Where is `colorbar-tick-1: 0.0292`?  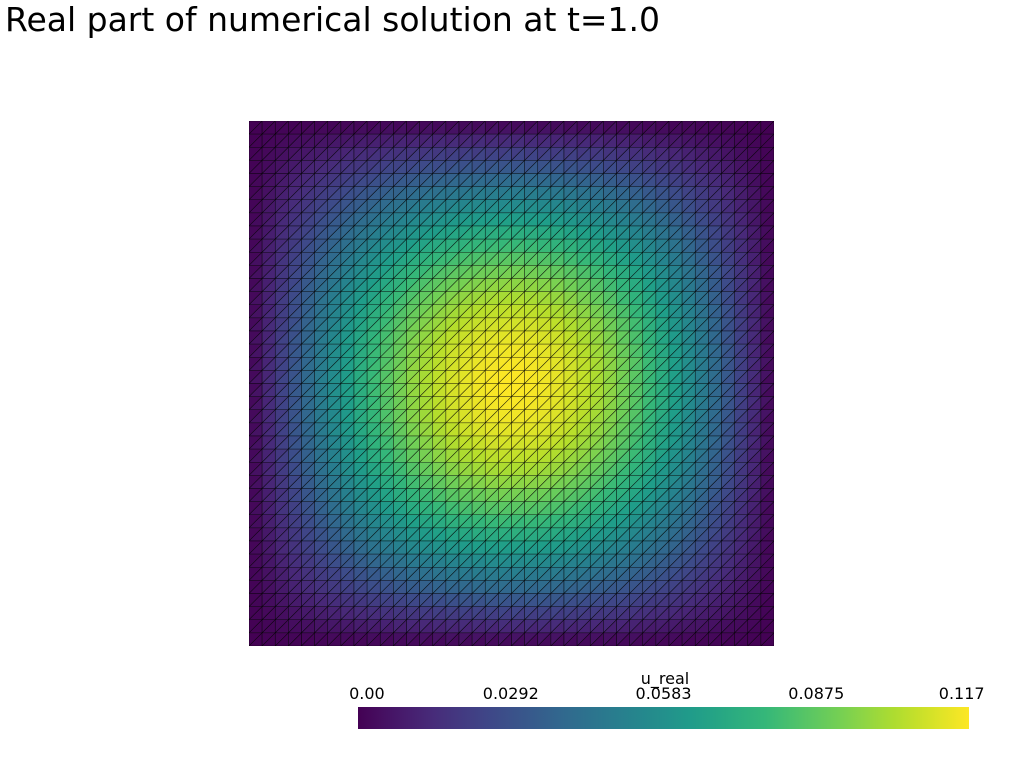
colorbar-tick-1: 0.0292 is located at coordinates (510, 693).